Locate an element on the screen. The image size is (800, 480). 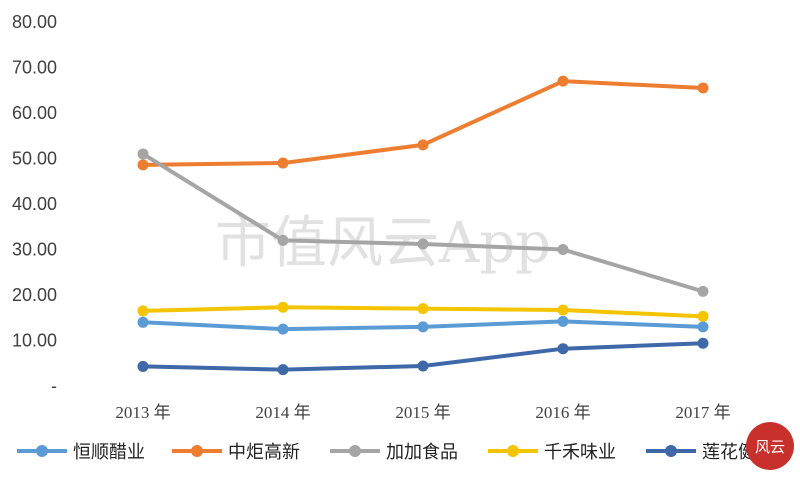
legend-label: 莲花健 is located at coordinates (729, 452).